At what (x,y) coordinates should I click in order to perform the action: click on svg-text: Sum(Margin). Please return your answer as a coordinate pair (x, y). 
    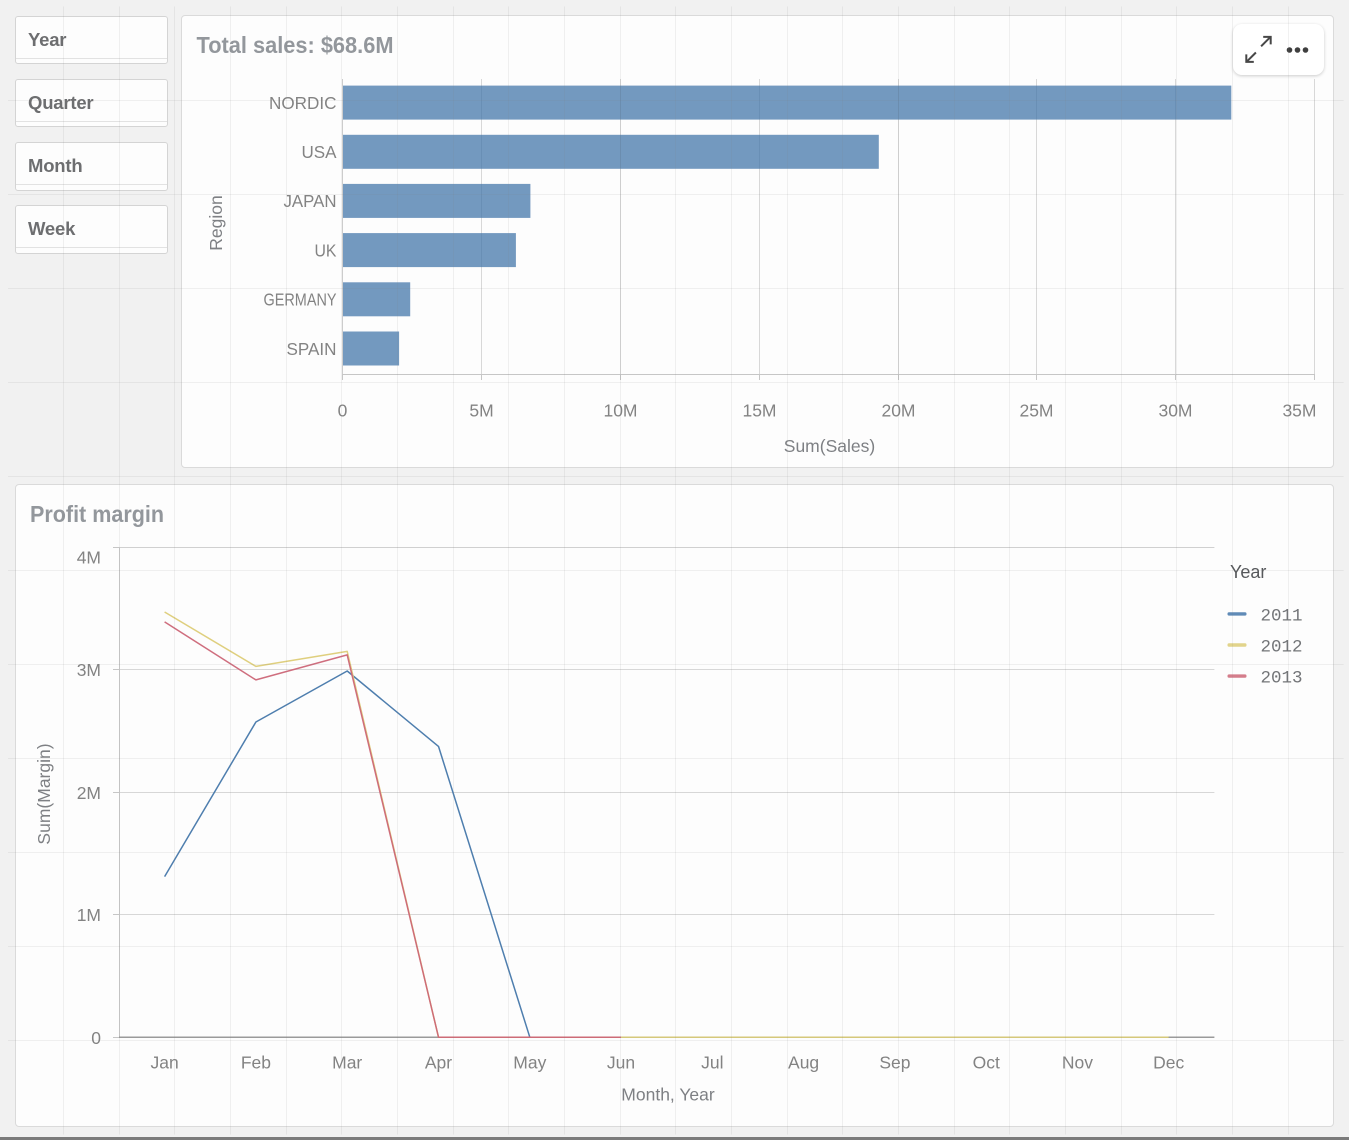
    Looking at the image, I should click on (44, 793).